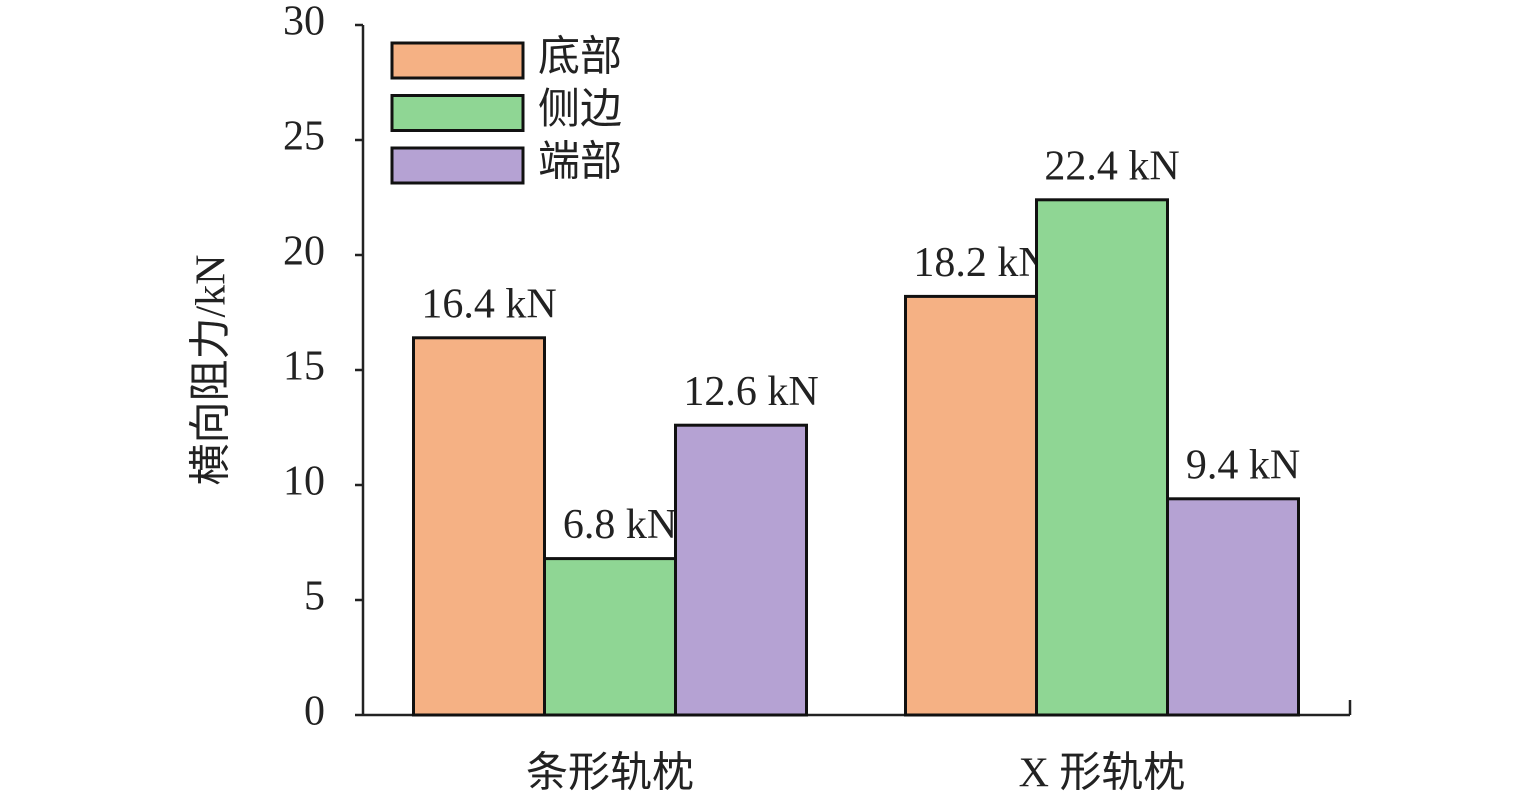 The image size is (1535, 812). Describe the element at coordinates (620, 525) in the screenshot. I see `value-label: 6.8 kN` at that location.